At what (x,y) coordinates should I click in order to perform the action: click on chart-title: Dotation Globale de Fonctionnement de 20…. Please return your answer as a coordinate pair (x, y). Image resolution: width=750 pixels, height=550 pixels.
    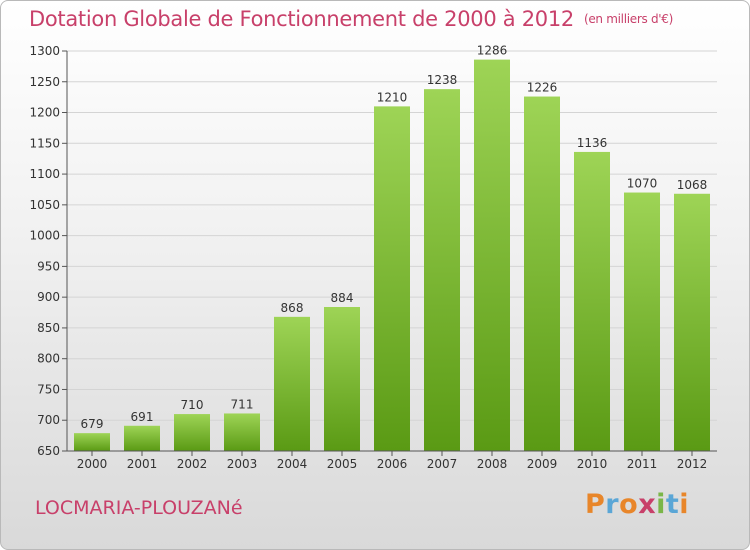
    Looking at the image, I should click on (351, 19).